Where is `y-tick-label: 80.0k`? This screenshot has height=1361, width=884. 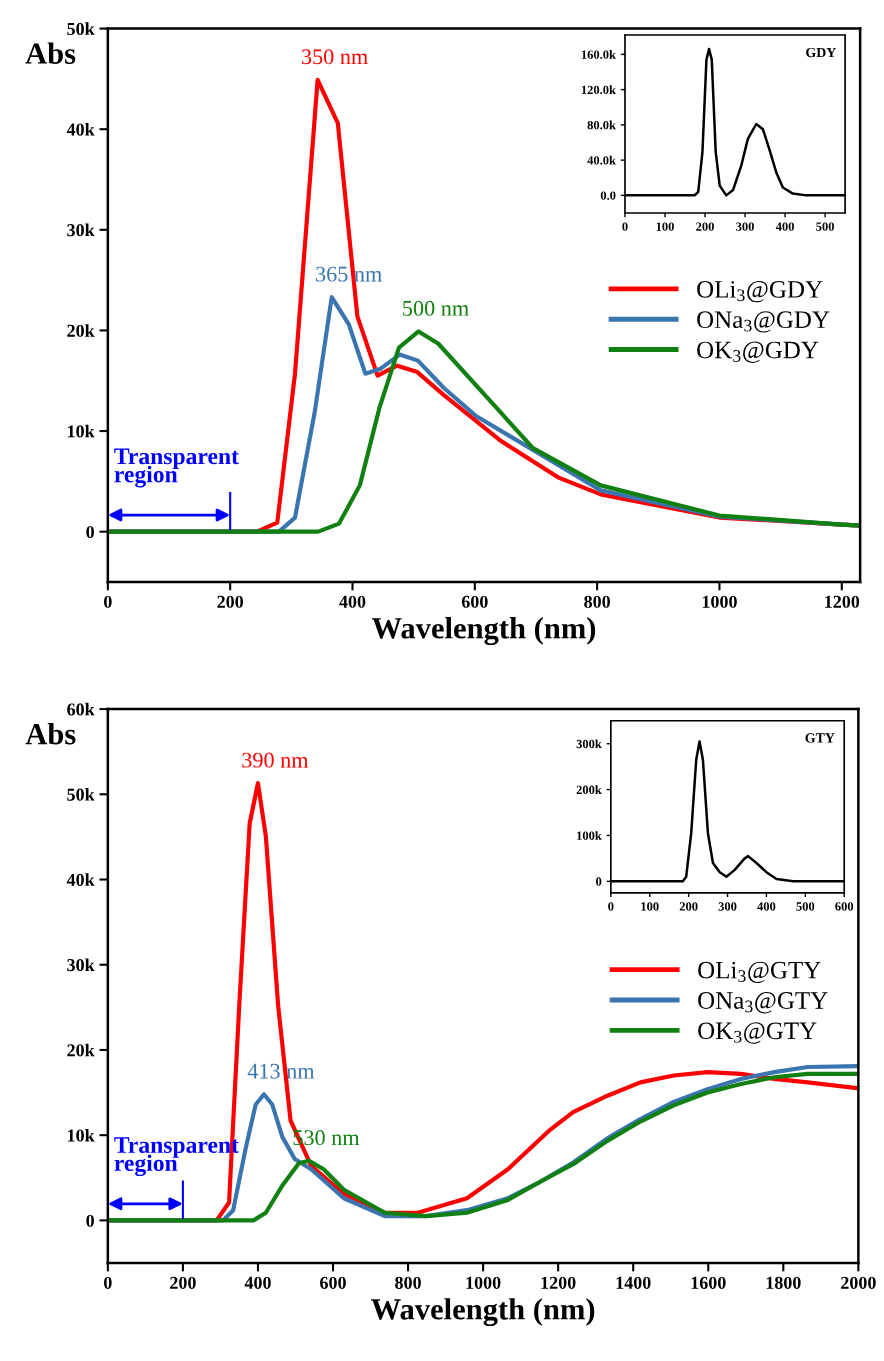
y-tick-label: 80.0k is located at coordinates (601, 125).